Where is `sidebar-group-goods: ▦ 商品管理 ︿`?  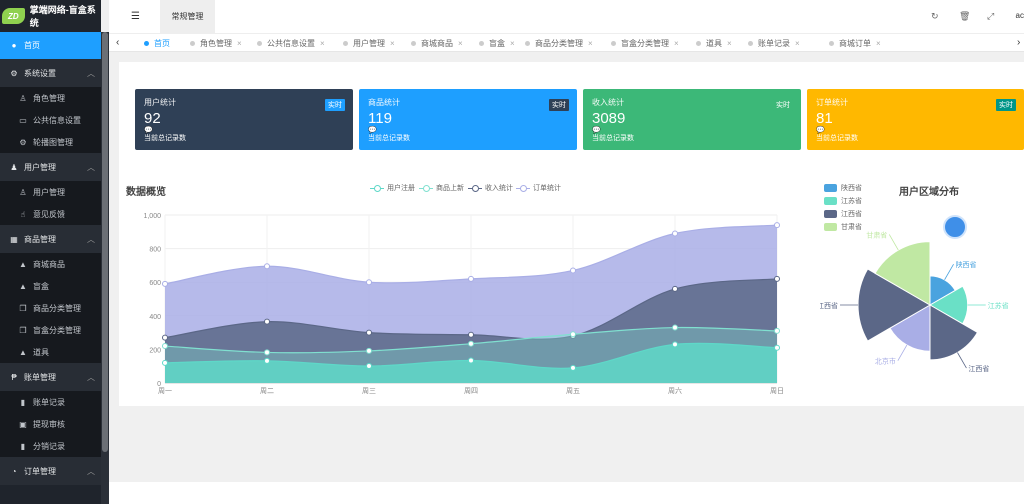 sidebar-group-goods: ▦ 商品管理 ︿ is located at coordinates (50, 239).